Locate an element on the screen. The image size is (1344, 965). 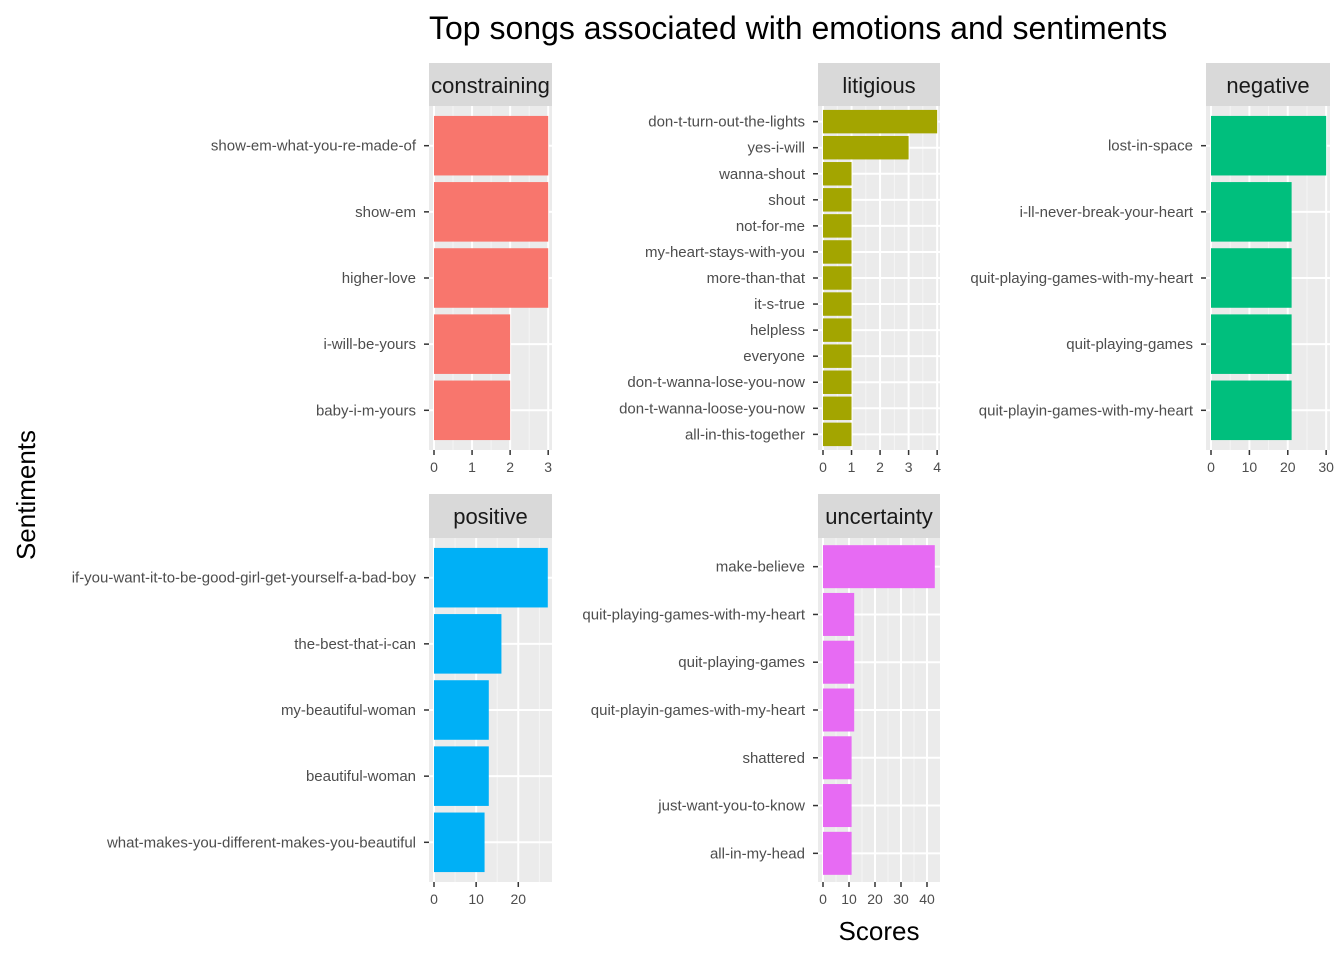
category-label: baby-i-m-yours is located at coordinates (366, 410).